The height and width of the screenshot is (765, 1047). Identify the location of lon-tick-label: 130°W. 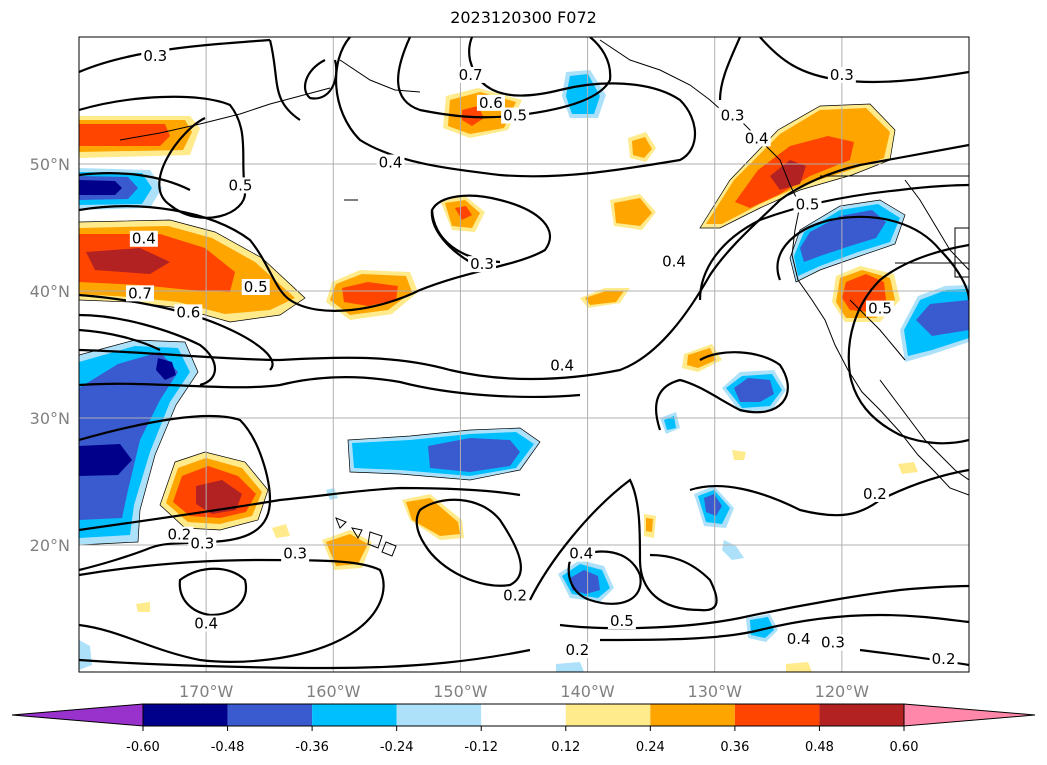
(715, 691).